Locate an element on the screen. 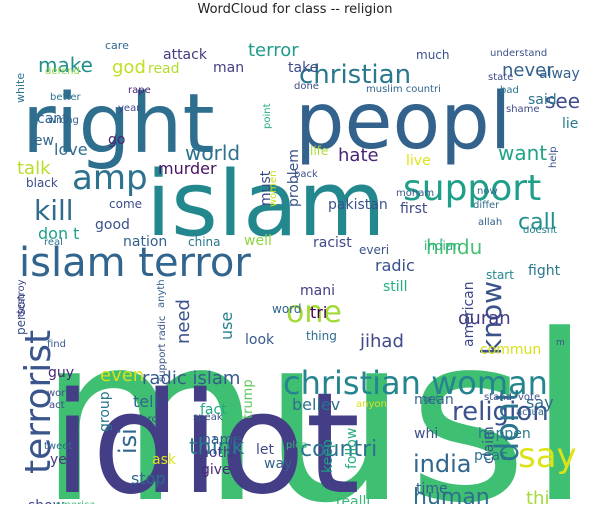  word-problem: problem is located at coordinates (294, 178).